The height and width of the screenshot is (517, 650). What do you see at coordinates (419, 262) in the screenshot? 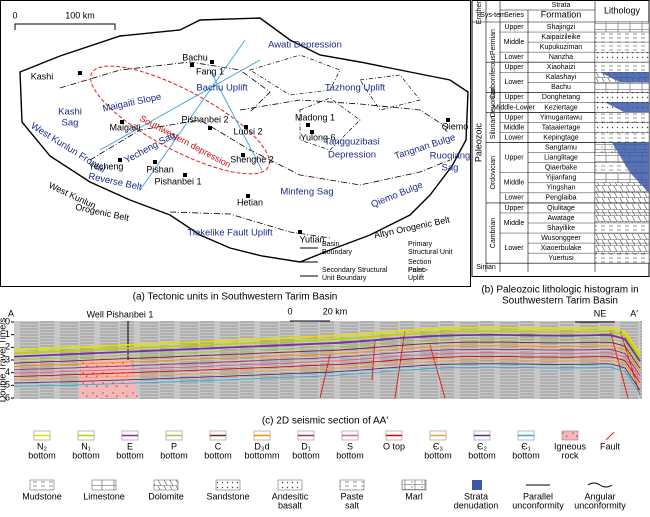
I see `label: Section` at bounding box center [419, 262].